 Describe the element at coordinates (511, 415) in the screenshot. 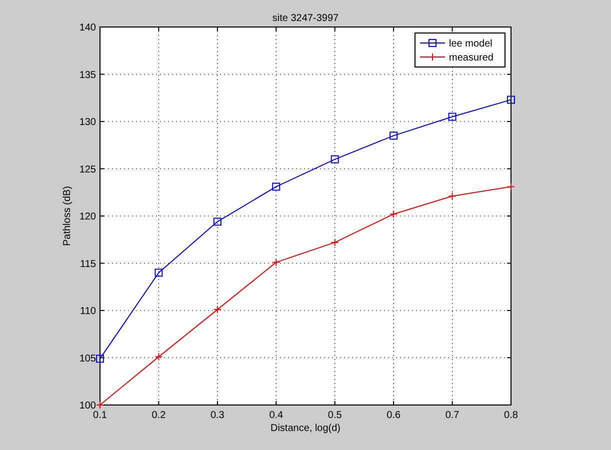

I see `x-tick-label: 0.8` at that location.